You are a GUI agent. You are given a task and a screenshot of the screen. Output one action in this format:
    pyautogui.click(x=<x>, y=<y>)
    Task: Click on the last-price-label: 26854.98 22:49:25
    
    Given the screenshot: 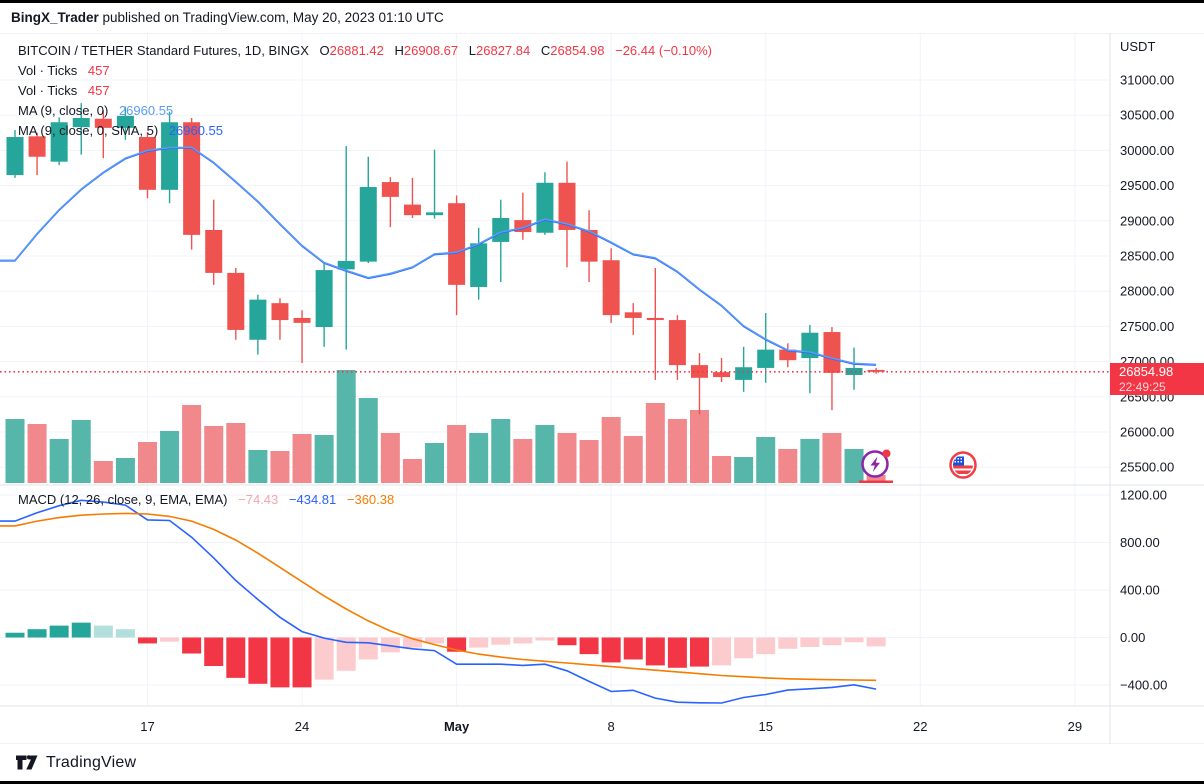 What is the action you would take?
    pyautogui.click(x=1157, y=379)
    